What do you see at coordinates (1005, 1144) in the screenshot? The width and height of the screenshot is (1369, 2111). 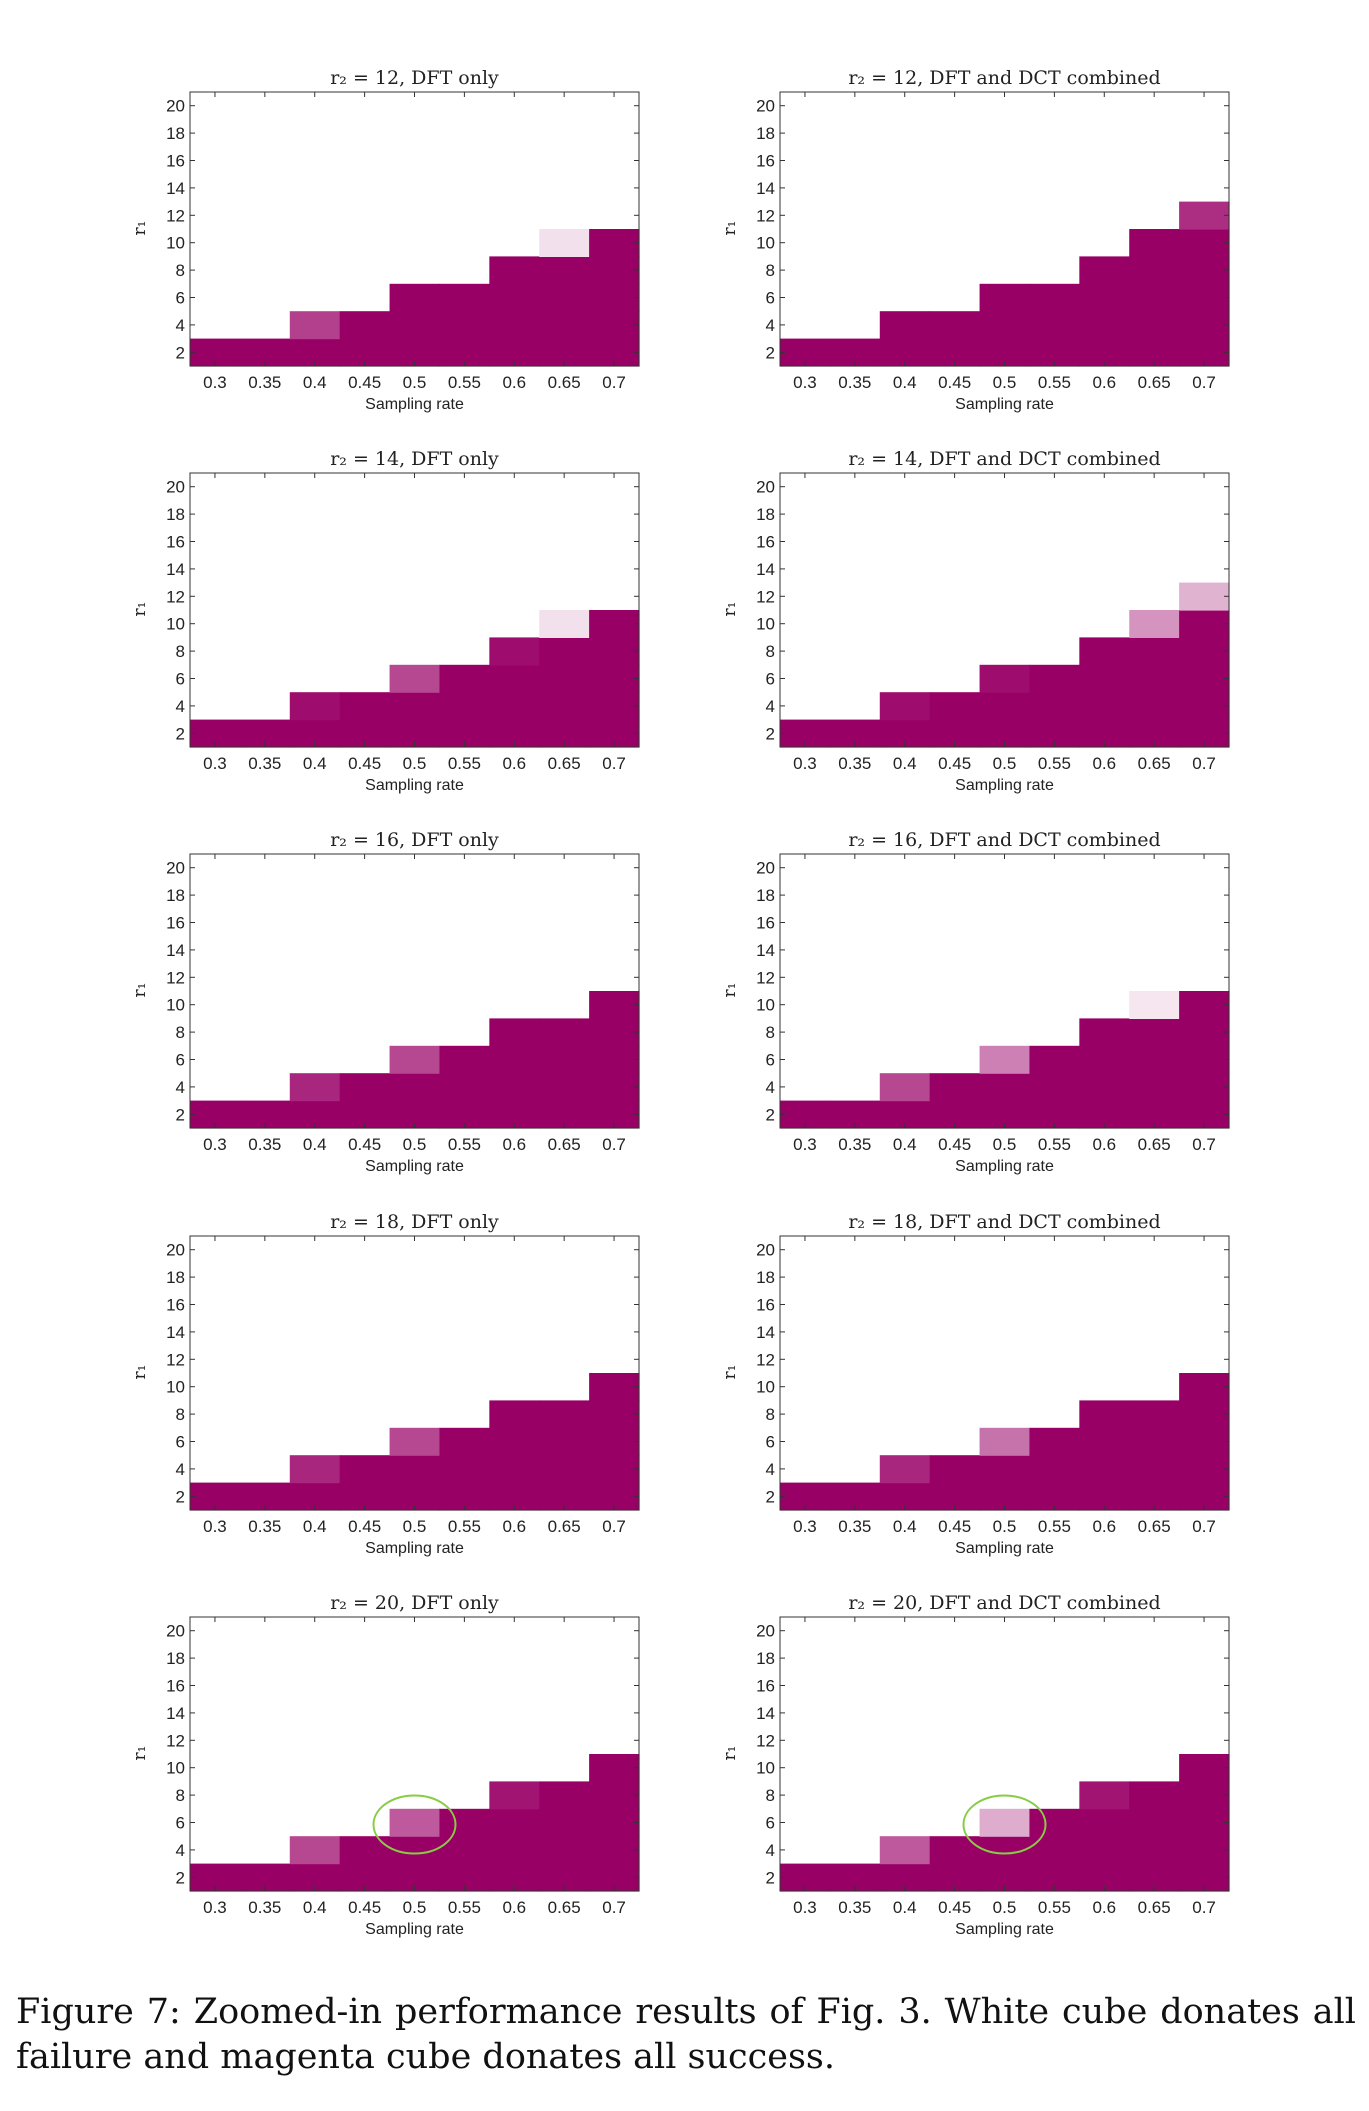 I see `x-tick-label: 0.5` at bounding box center [1005, 1144].